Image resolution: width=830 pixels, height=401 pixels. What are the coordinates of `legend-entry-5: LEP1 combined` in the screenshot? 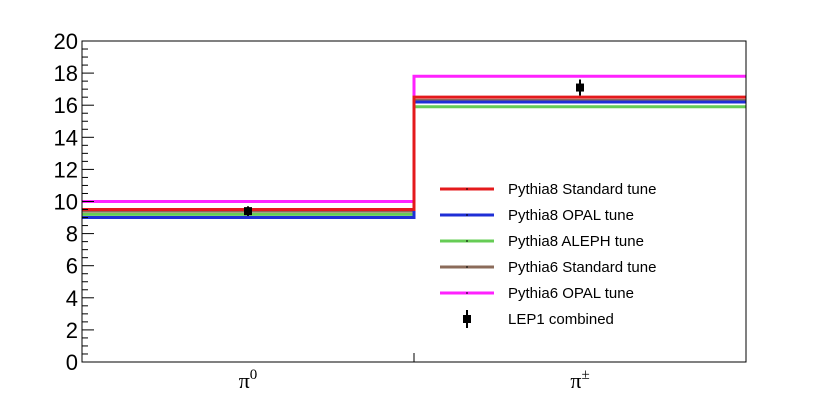 It's located at (538, 319).